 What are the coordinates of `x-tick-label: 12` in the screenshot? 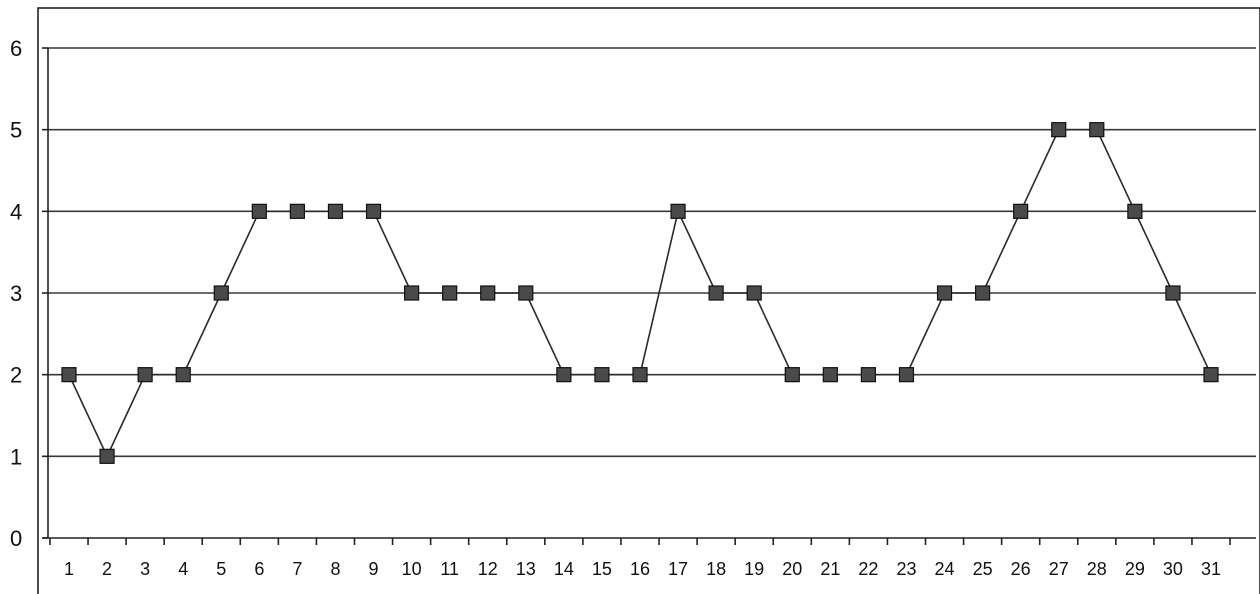 It's located at (488, 569).